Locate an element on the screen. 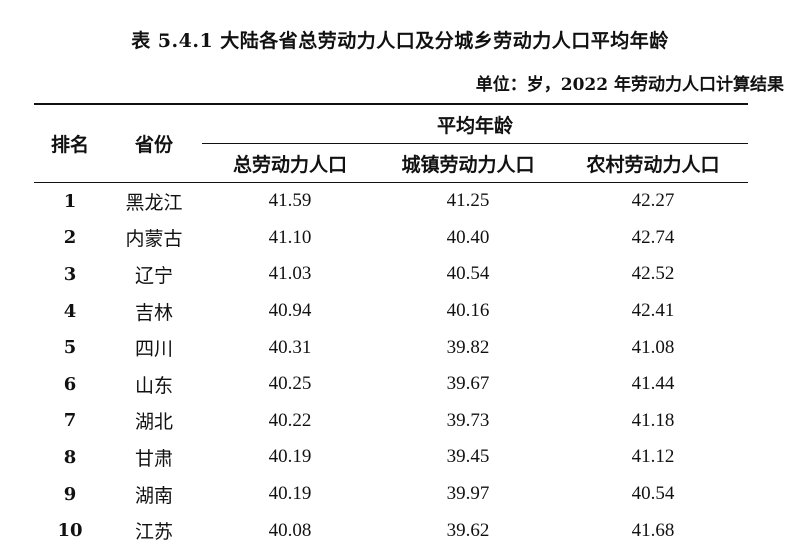 This screenshot has height=552, width=800. province-cell: 江苏 is located at coordinates (153, 532).